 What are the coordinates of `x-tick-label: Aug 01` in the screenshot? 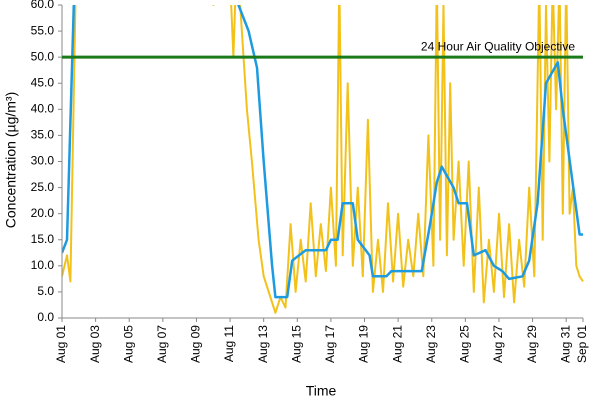 It's located at (61, 344).